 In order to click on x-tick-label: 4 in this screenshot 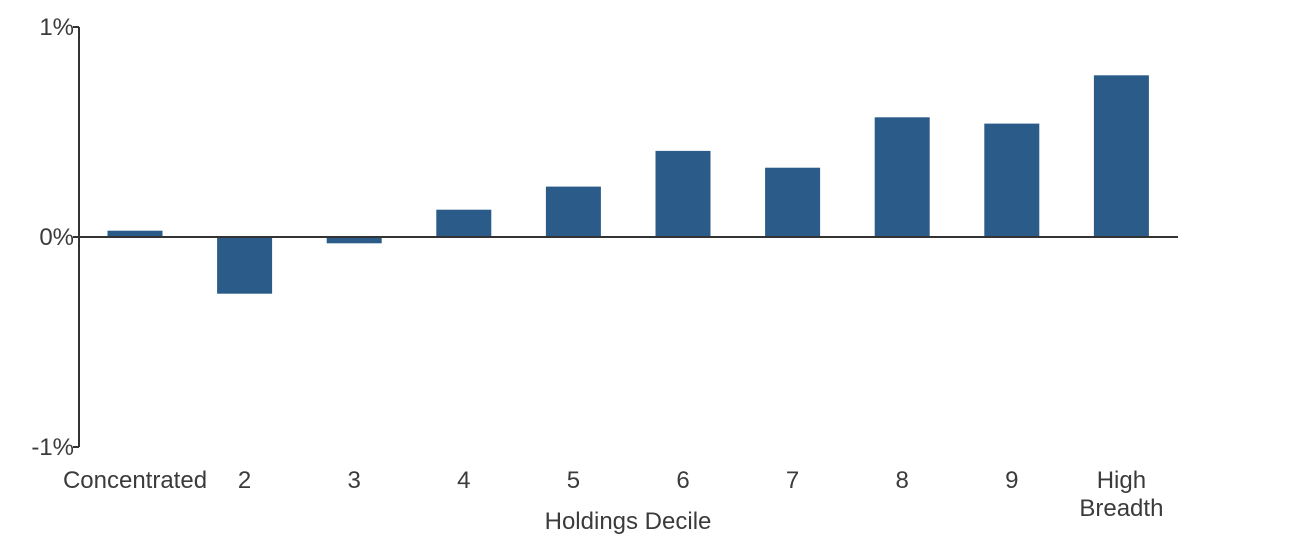, I will do `click(463, 480)`.